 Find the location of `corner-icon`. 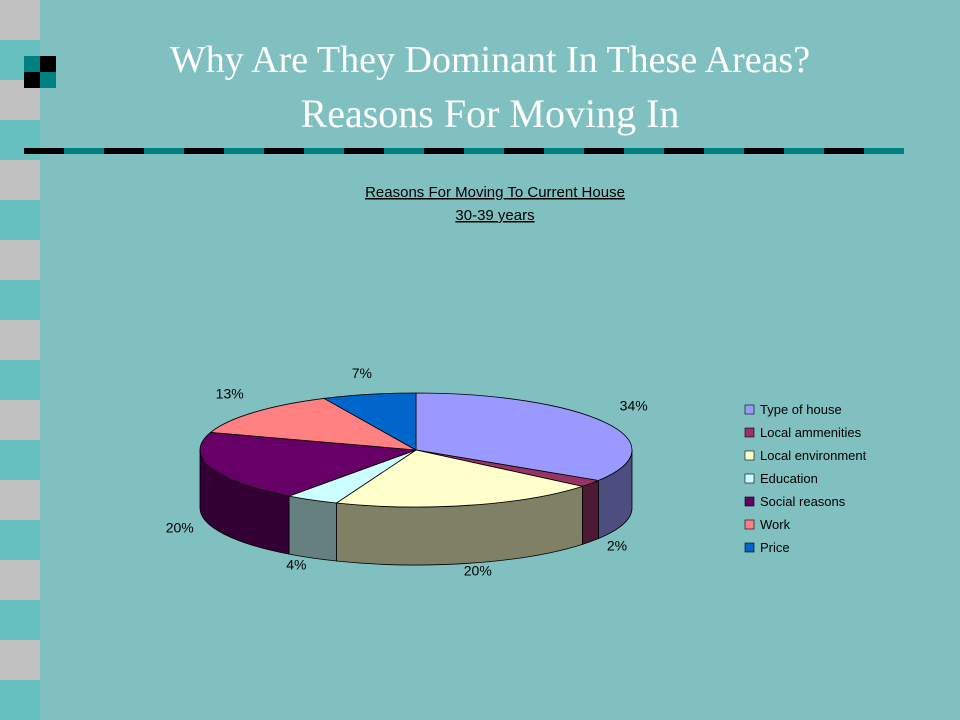

corner-icon is located at coordinates (40, 72).